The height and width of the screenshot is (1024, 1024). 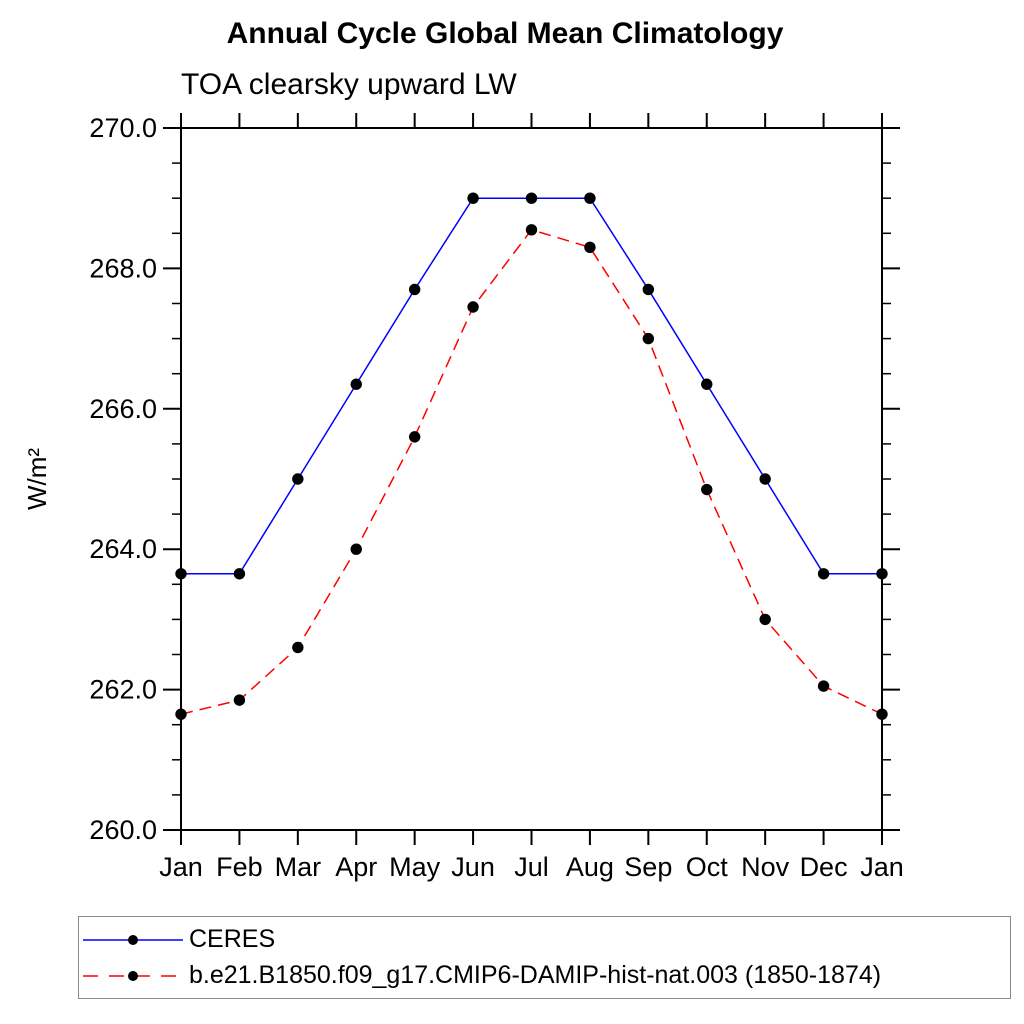 I want to click on x-tick-label: Dec, so click(x=824, y=867).